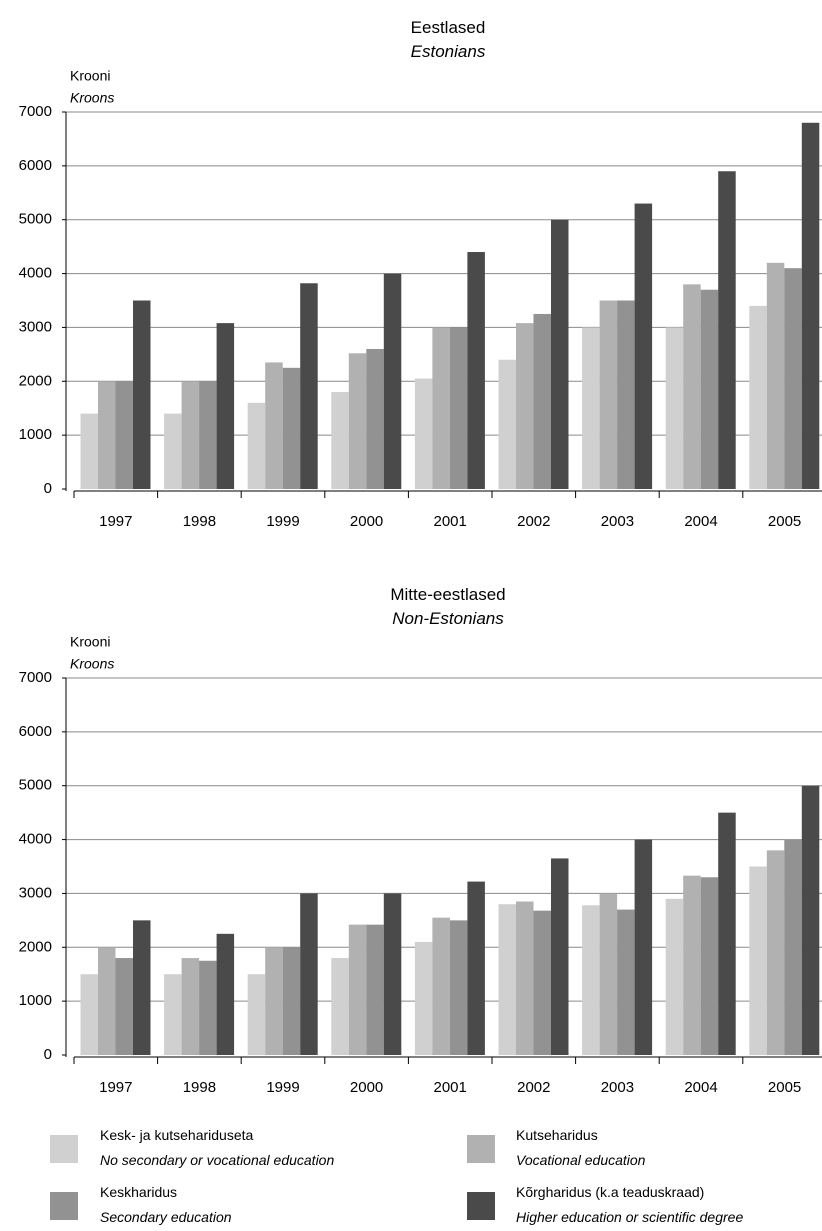 The width and height of the screenshot is (822, 1231). What do you see at coordinates (533, 521) in the screenshot?
I see `estonians-category-label-2002: 2002` at bounding box center [533, 521].